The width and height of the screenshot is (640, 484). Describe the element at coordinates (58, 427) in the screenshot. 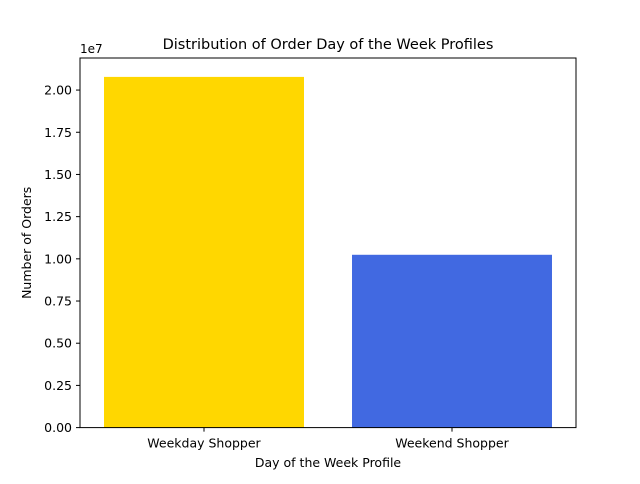

I see `y-tick-label: 0.00` at that location.